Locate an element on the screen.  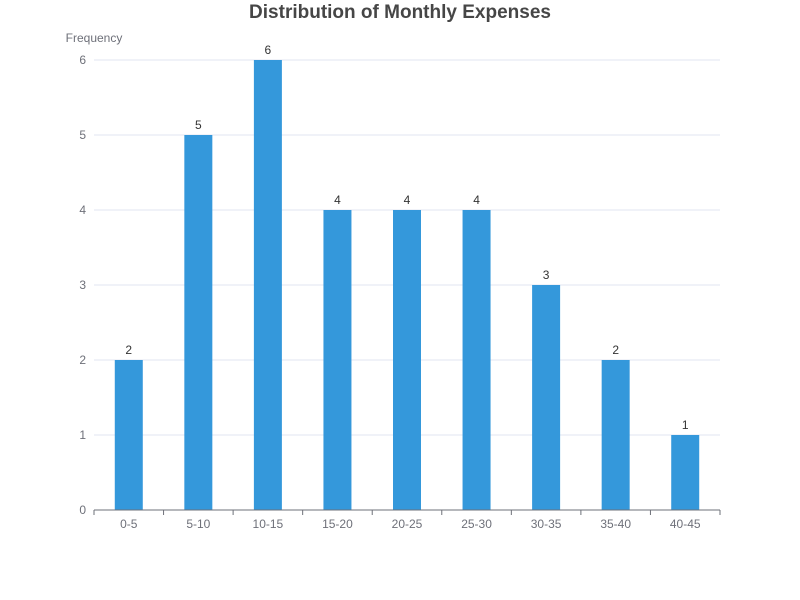
x-tick-label: 10-15 is located at coordinates (268, 524).